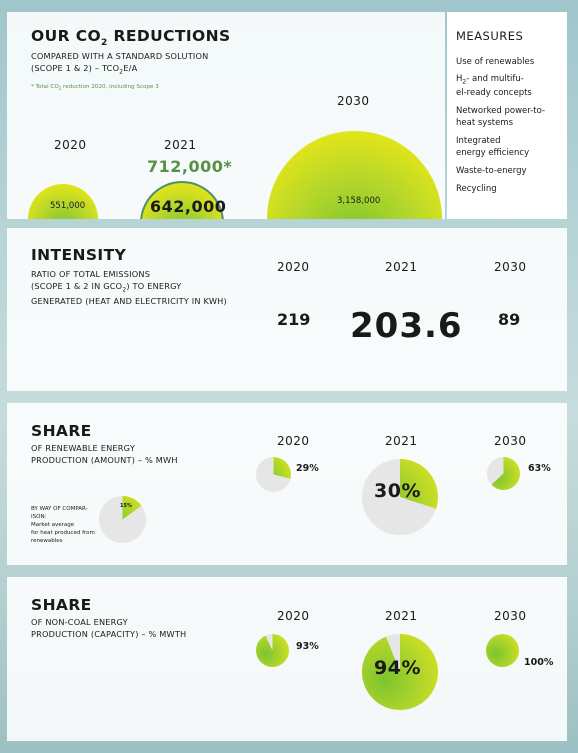 This screenshot has height=753, width=578. Describe the element at coordinates (501, 111) in the screenshot. I see `measures-item-networked-line1: Networked power-to-` at that location.